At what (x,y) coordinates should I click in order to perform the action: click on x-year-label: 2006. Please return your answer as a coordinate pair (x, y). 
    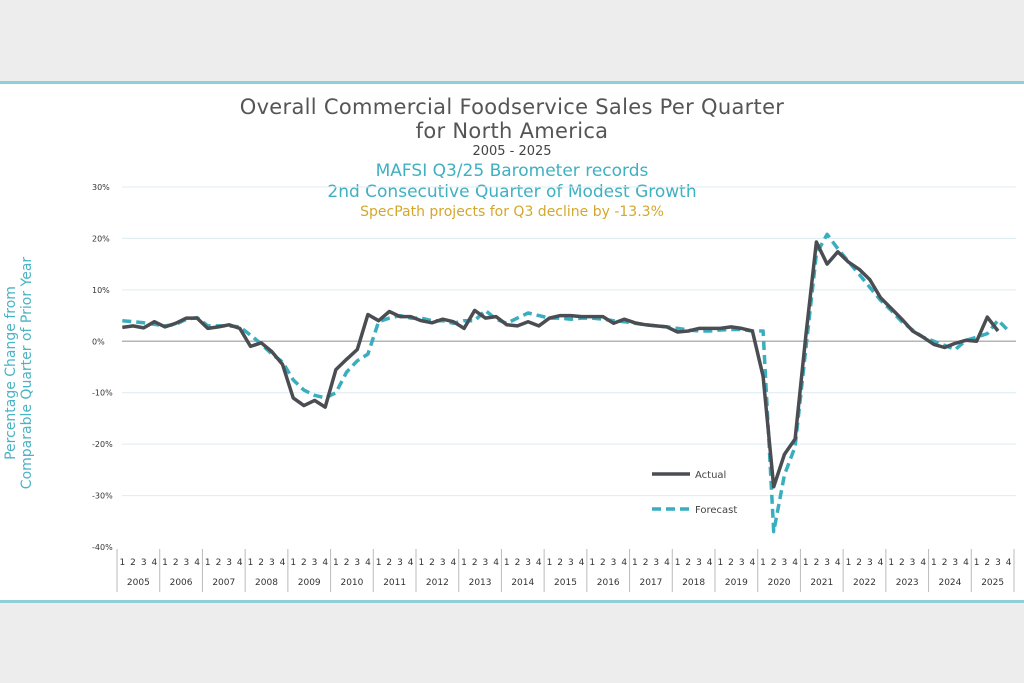
    Looking at the image, I should click on (181, 583).